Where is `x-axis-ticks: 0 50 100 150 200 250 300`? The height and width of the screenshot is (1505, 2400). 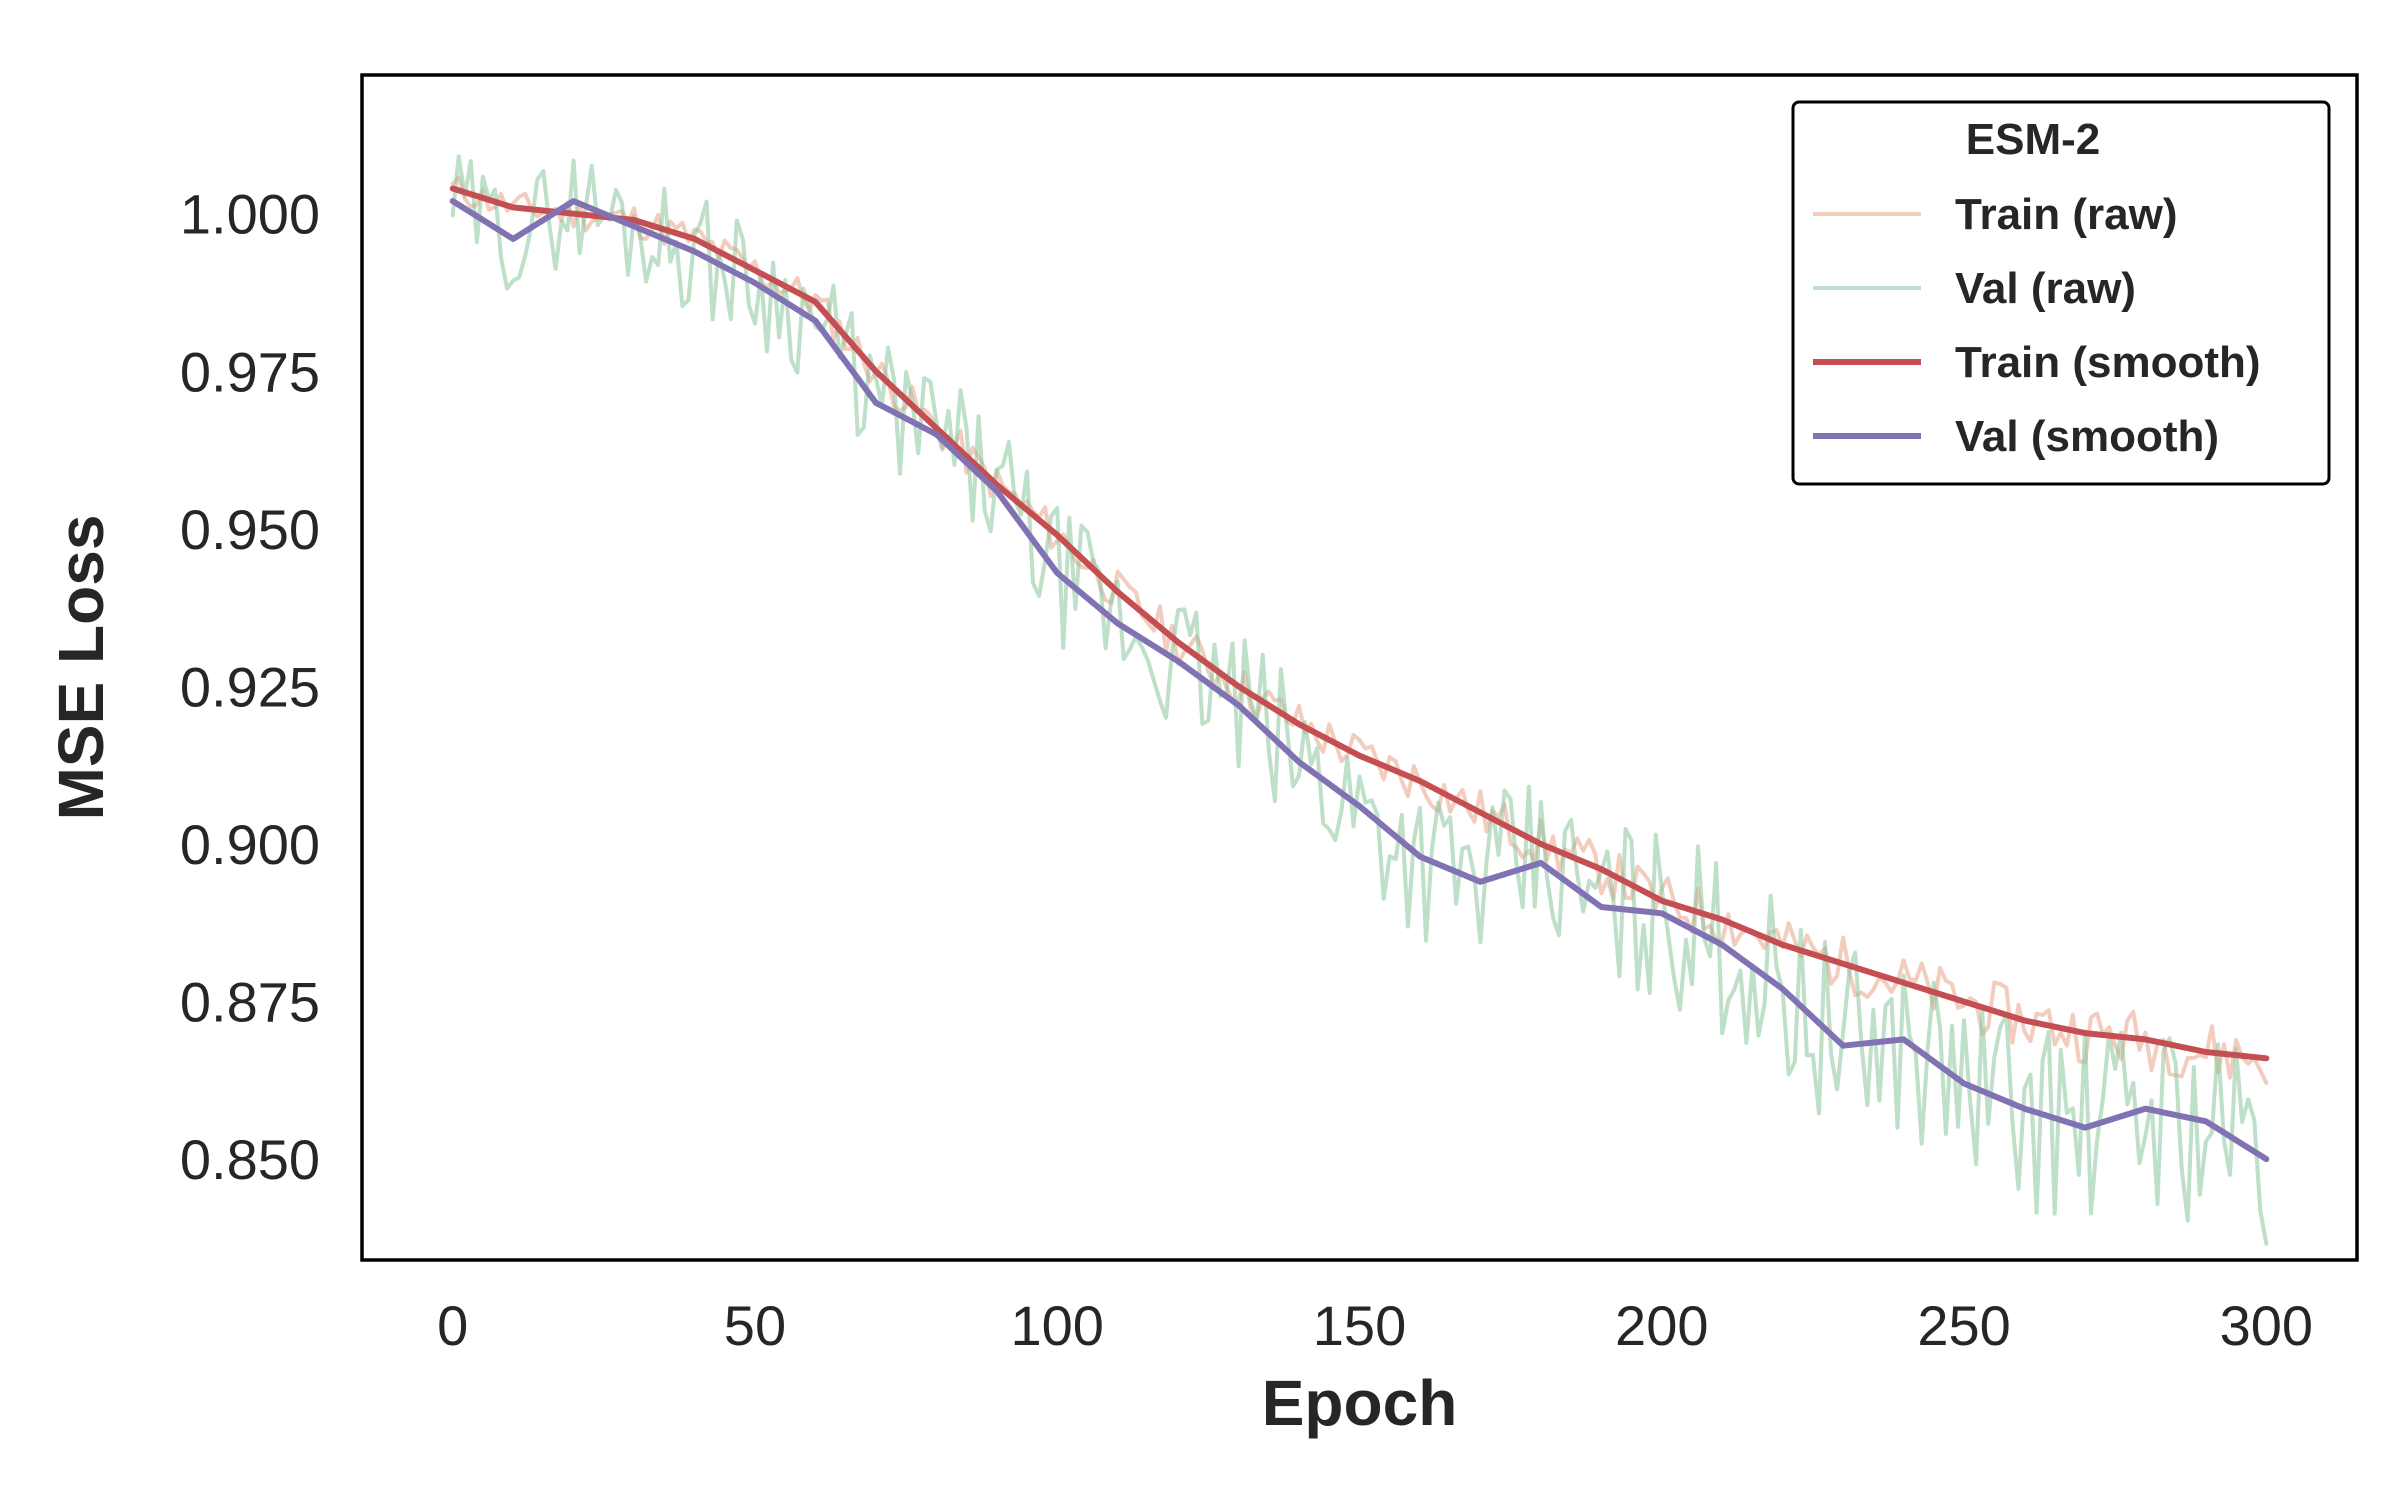
x-axis-ticks: 0 50 100 150 200 250 300 is located at coordinates (1375, 1325).